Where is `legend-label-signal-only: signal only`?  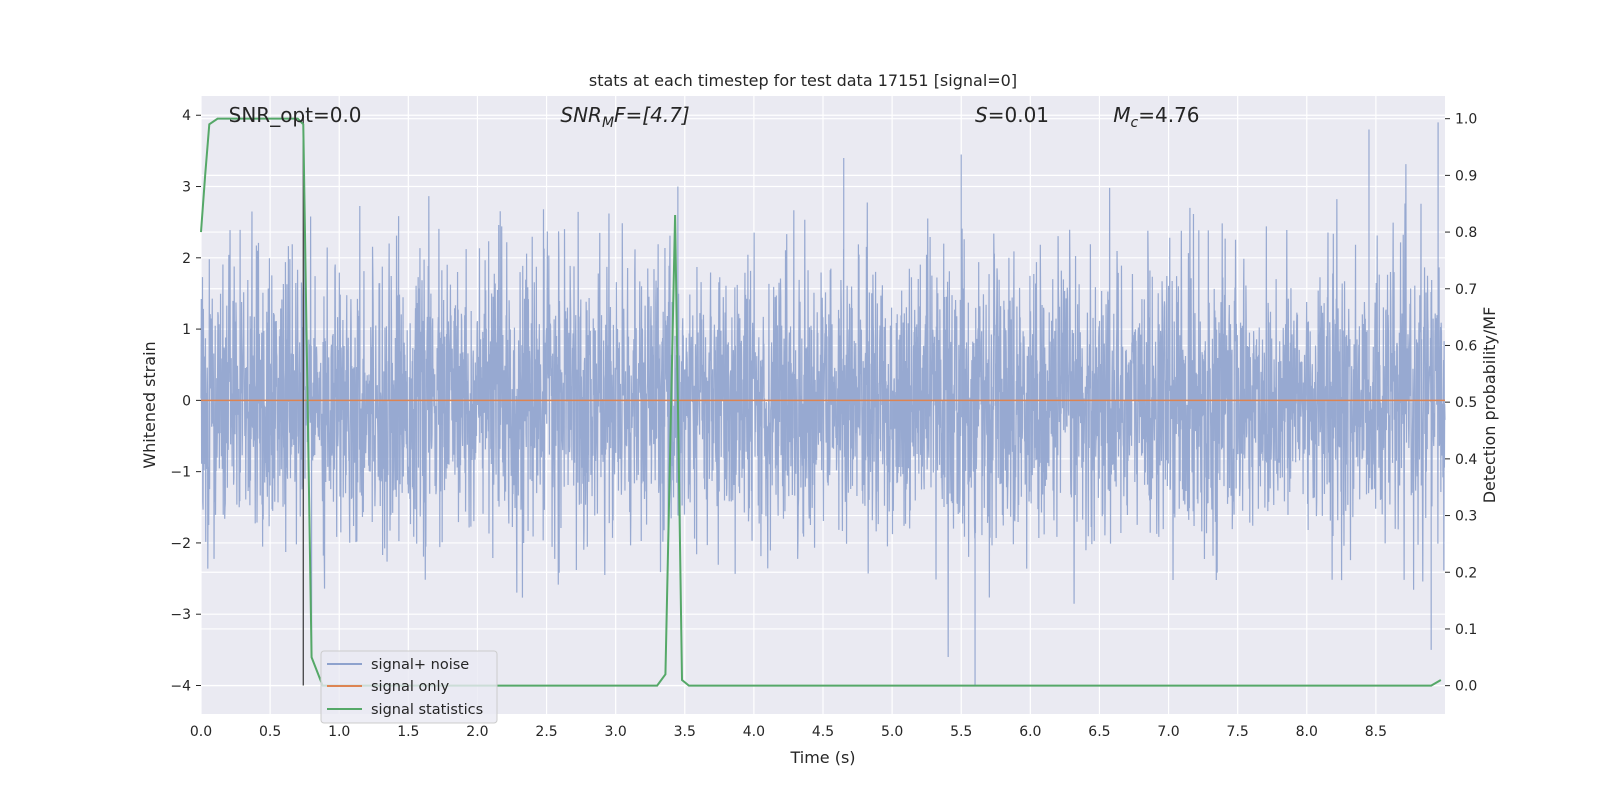 legend-label-signal-only: signal only is located at coordinates (410, 687).